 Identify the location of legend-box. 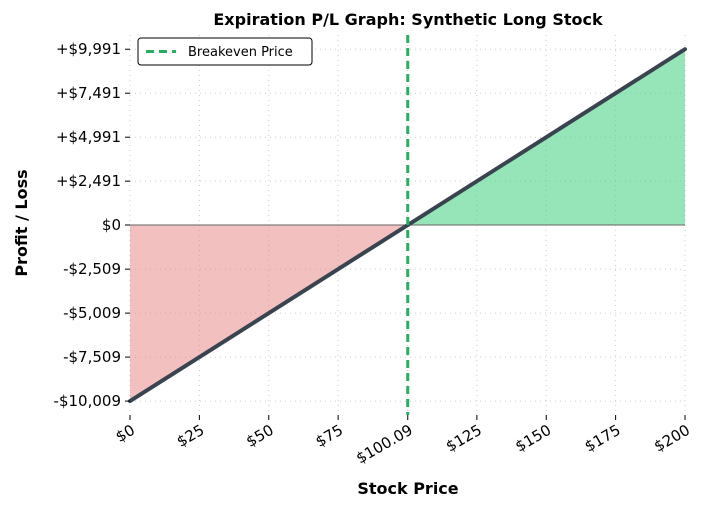
(225, 51).